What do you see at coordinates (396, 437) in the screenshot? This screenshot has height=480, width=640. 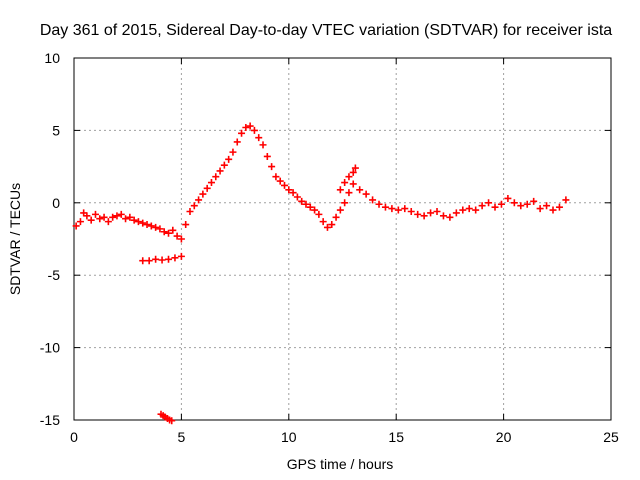 I see `x-tick-label: 15` at bounding box center [396, 437].